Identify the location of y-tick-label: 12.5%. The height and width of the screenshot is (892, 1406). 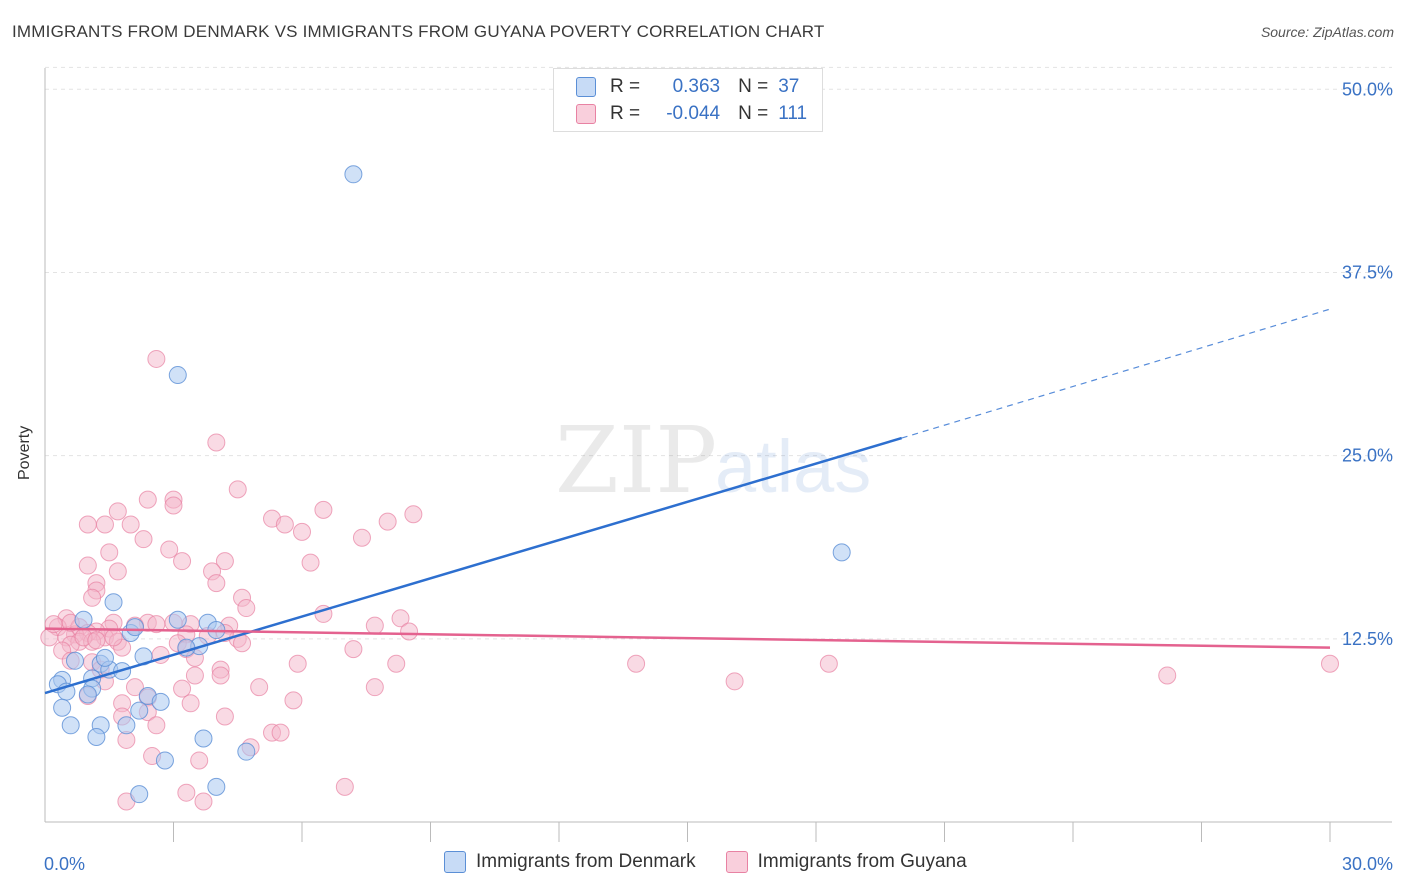
(1367, 639).